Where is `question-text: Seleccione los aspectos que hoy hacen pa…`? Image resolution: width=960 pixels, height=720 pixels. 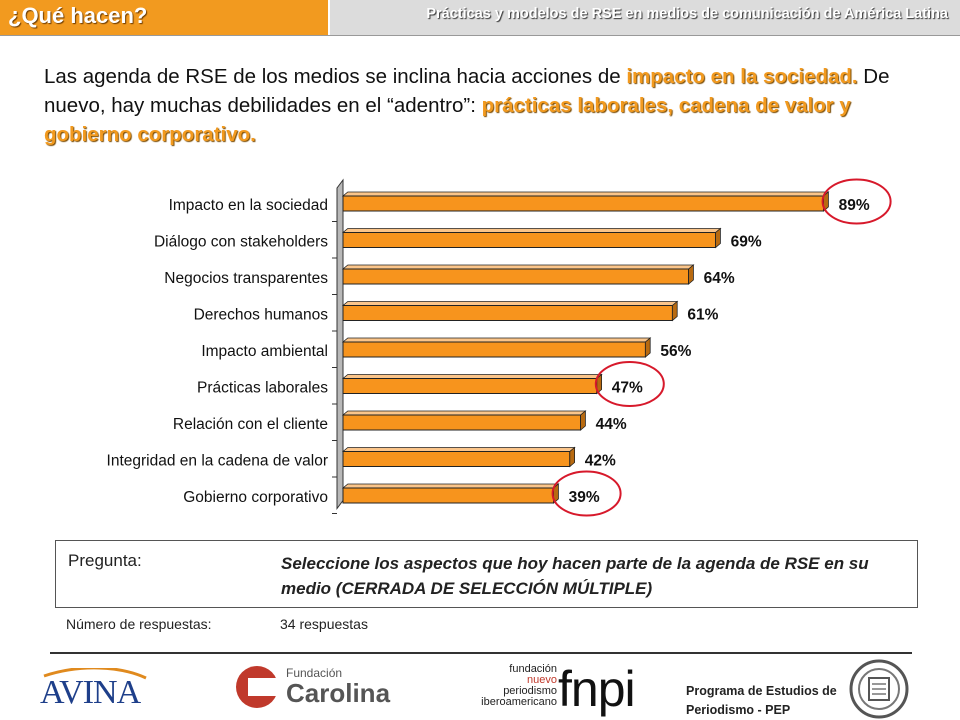 question-text: Seleccione los aspectos que hoy hacen pa… is located at coordinates (591, 576).